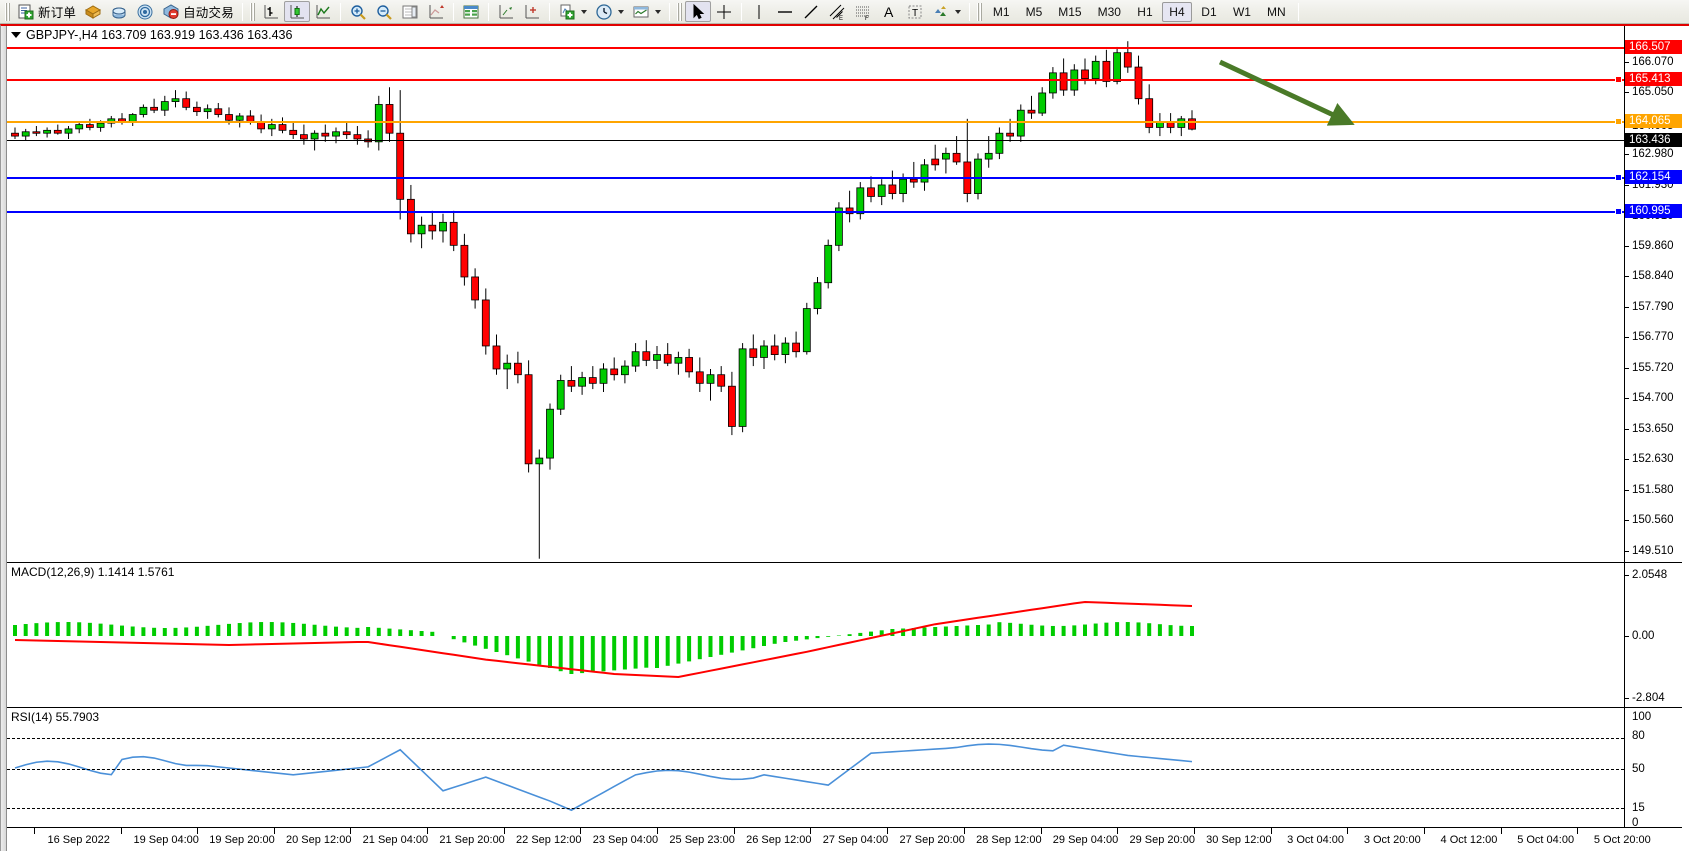 The image size is (1689, 851). Describe the element at coordinates (1618, 121) in the screenshot. I see `level-handle-pivot-orange` at that location.